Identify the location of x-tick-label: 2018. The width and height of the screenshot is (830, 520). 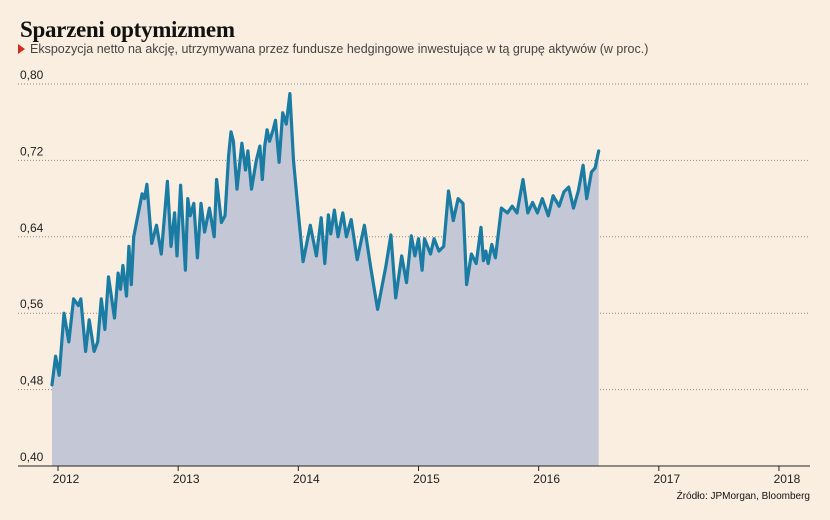
(787, 479).